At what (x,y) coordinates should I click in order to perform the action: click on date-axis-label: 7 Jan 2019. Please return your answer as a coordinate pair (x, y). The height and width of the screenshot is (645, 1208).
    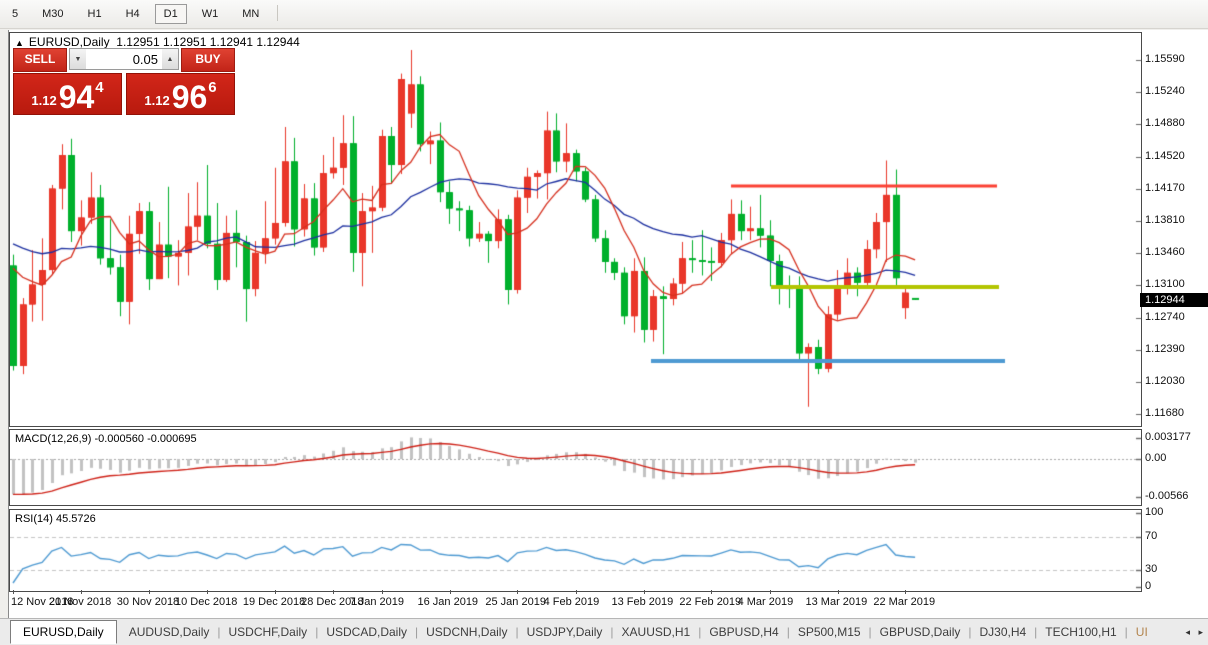
    Looking at the image, I should click on (377, 602).